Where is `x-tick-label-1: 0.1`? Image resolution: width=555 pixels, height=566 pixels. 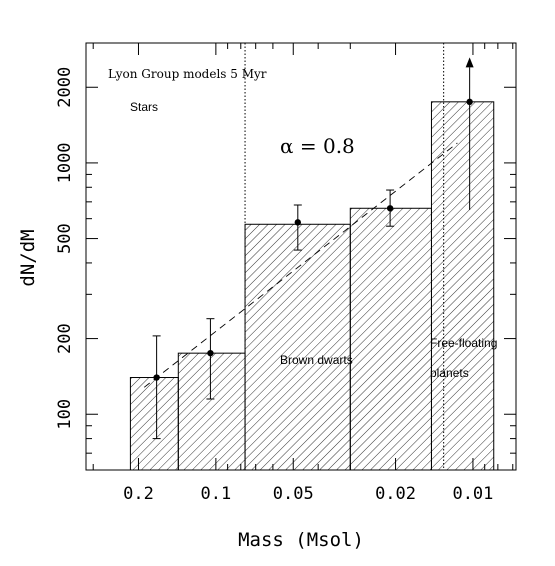
x-tick-label-1: 0.1 is located at coordinates (216, 494).